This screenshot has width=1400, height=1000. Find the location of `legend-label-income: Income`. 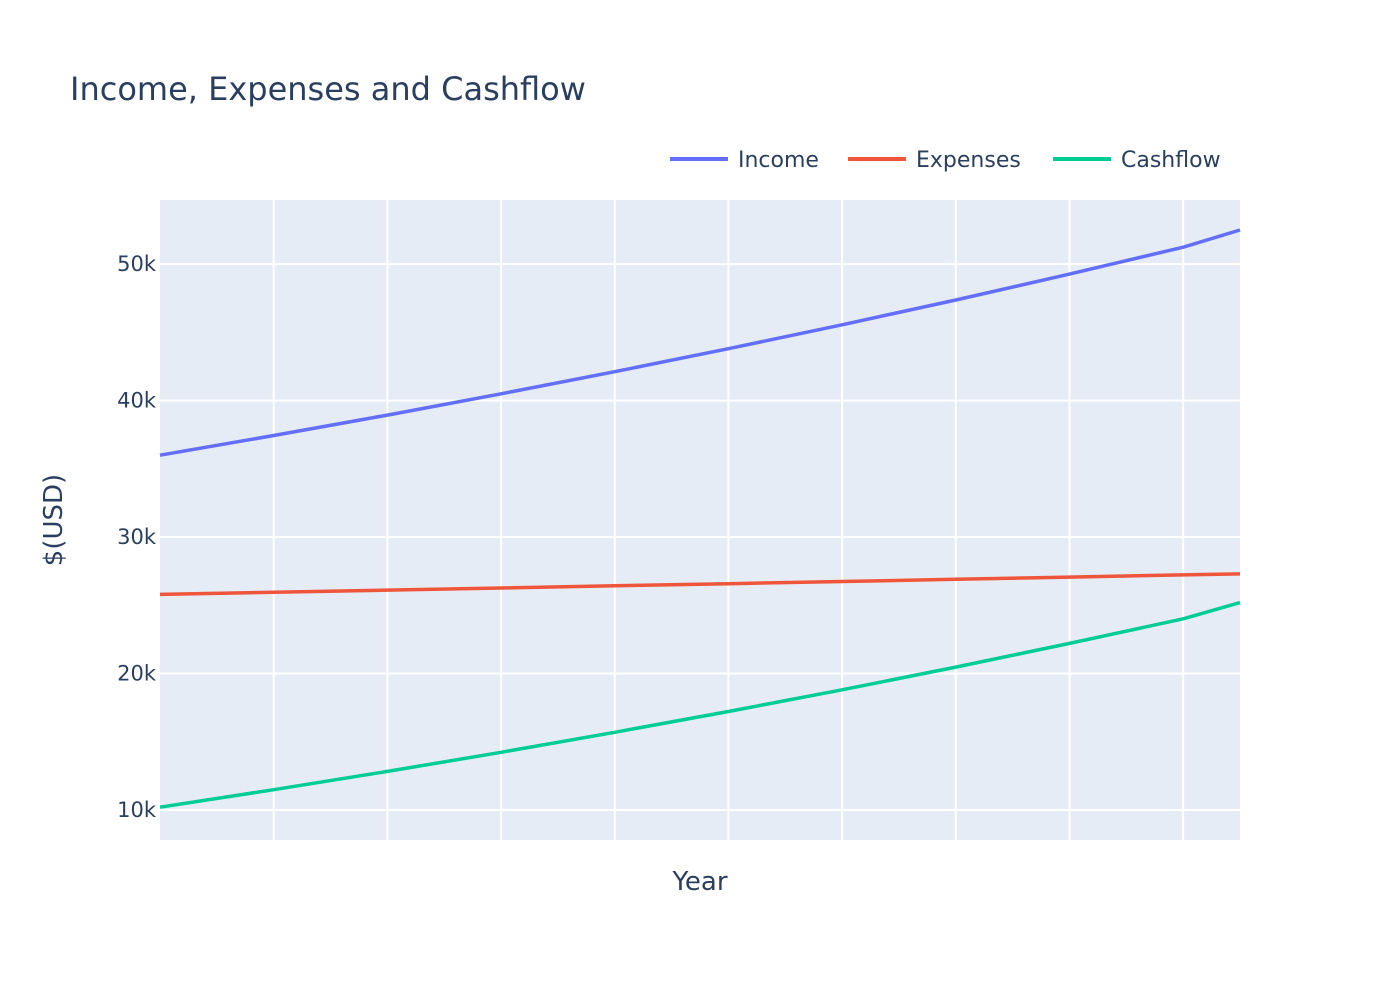

legend-label-income: Income is located at coordinates (778, 160).